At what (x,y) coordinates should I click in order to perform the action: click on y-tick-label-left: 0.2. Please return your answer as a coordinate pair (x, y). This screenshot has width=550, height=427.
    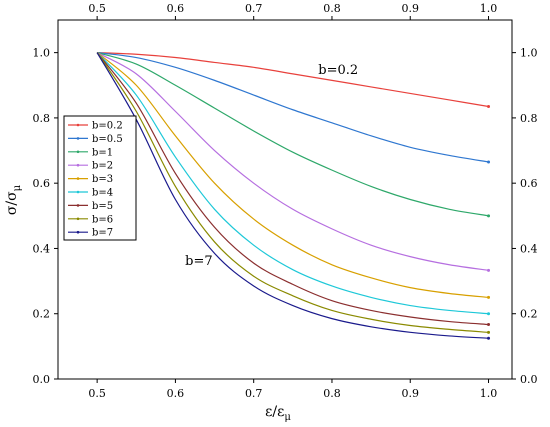
    Looking at the image, I should click on (42, 314).